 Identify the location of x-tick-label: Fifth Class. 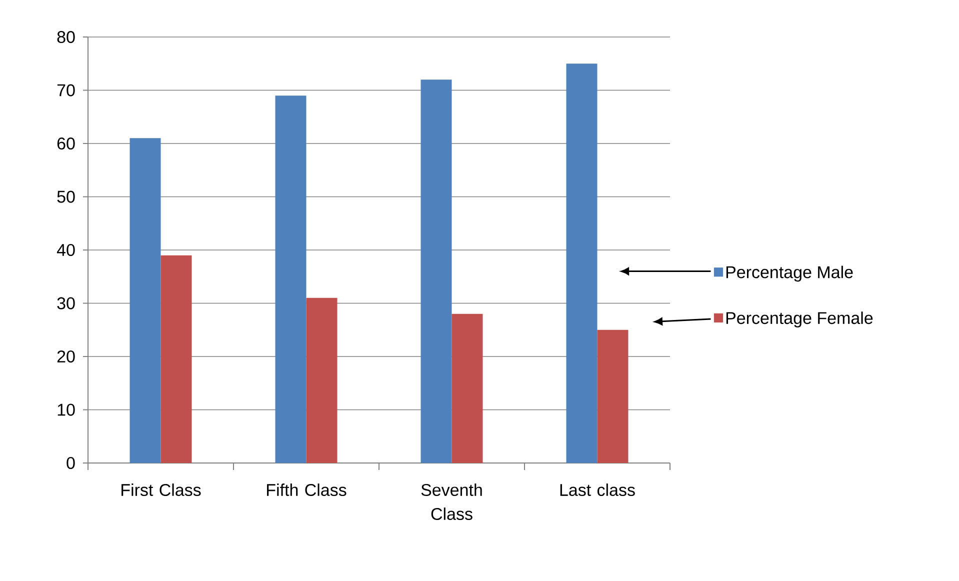
(306, 490).